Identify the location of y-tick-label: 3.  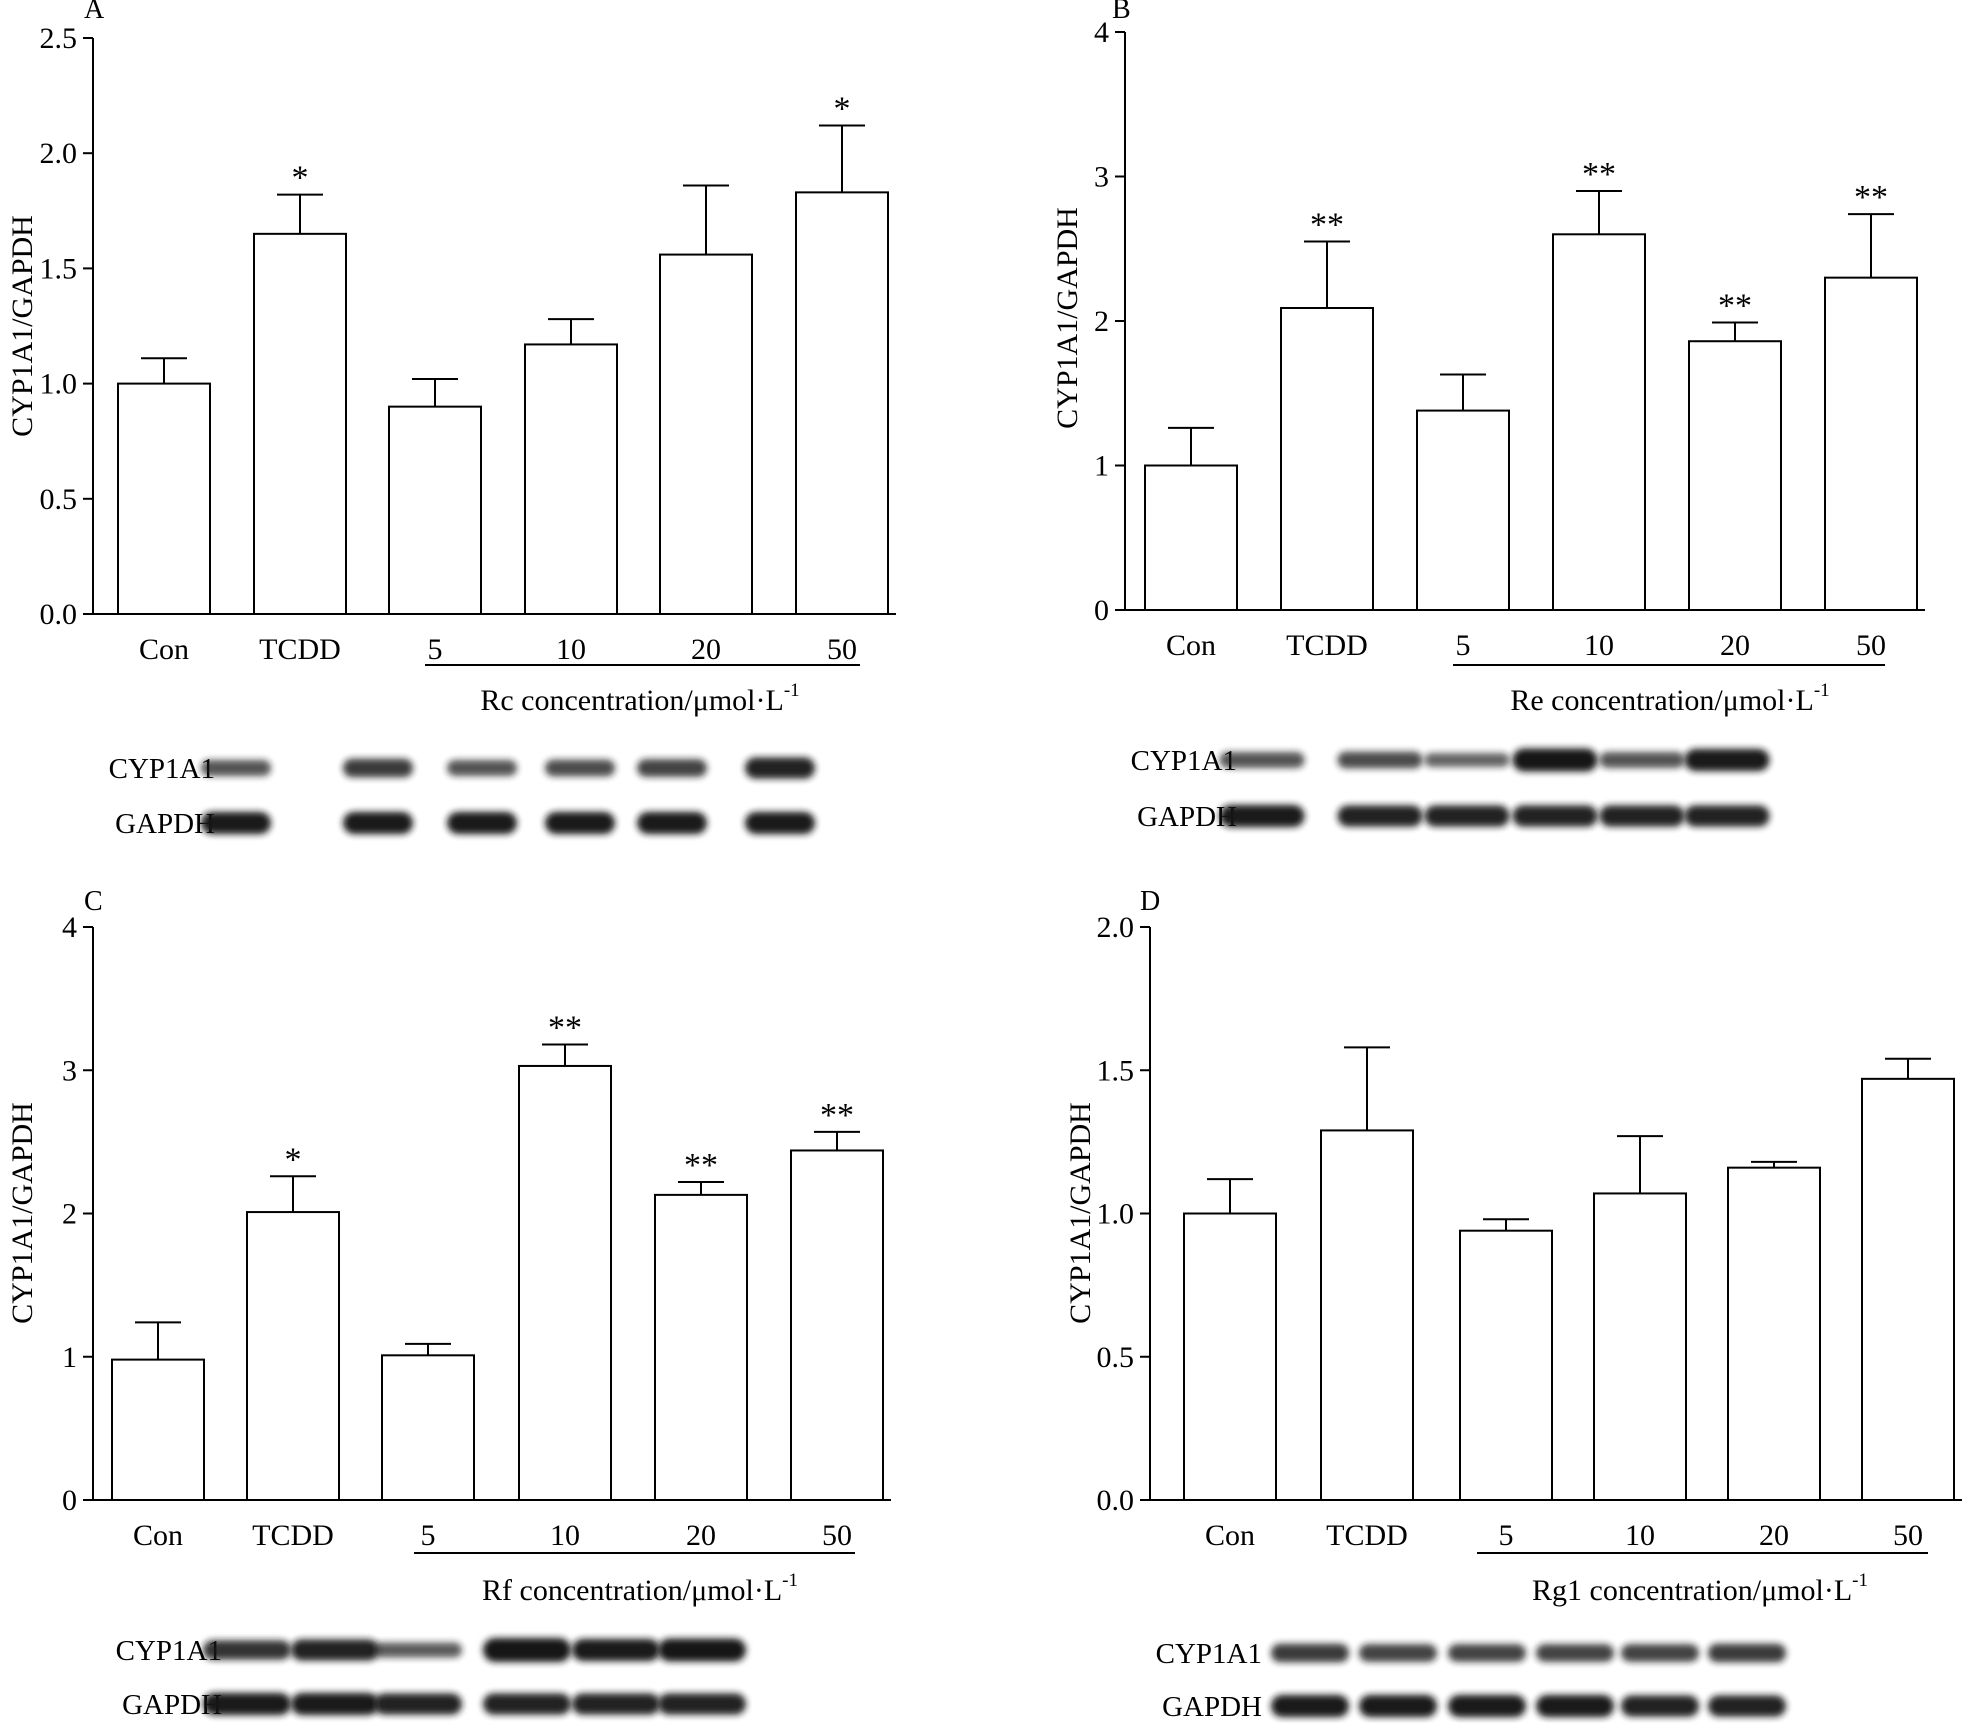
(69, 1070).